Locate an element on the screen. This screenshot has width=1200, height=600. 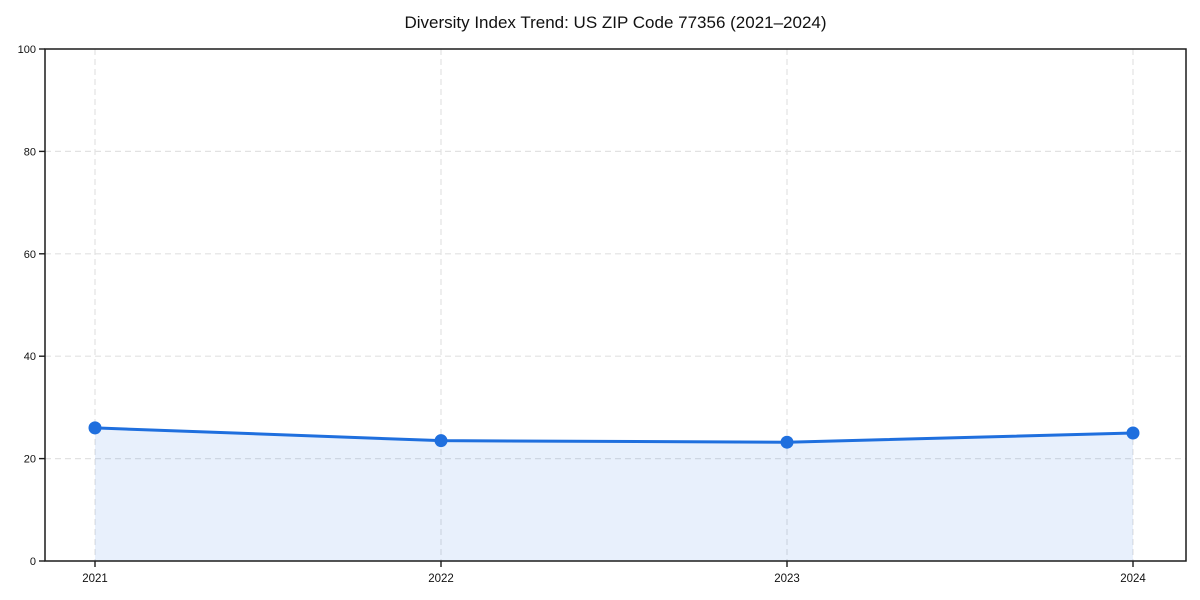
y-axis-tick-label: 40 is located at coordinates (30, 357).